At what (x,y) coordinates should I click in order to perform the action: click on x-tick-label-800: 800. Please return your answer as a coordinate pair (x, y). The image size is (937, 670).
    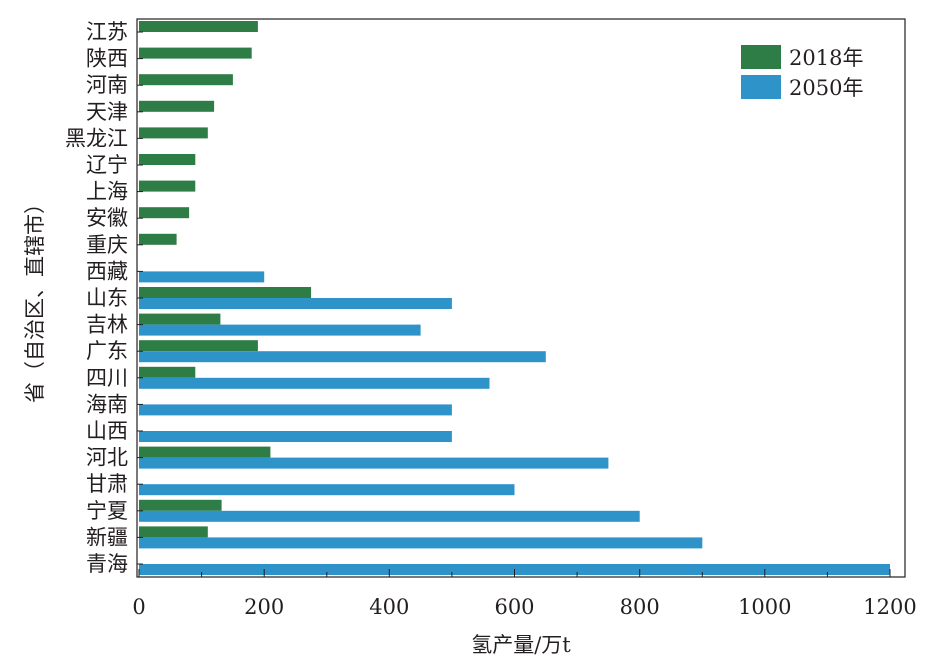
    Looking at the image, I should click on (640, 607).